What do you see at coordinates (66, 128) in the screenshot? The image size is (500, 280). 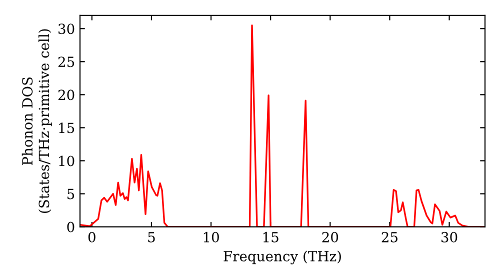 I see `y-tick-label: 15` at bounding box center [66, 128].